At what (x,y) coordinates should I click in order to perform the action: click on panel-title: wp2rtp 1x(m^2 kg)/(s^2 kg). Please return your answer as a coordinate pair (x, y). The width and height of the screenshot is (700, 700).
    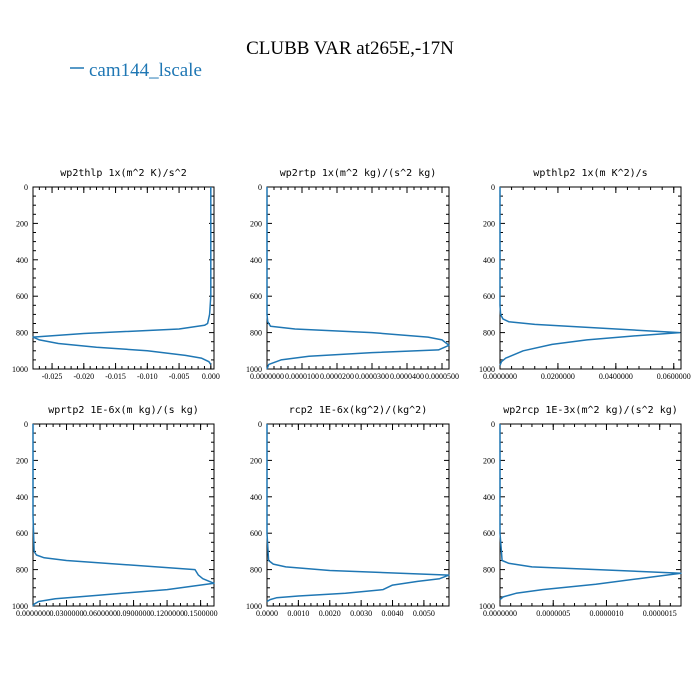
    Looking at the image, I should click on (358, 173).